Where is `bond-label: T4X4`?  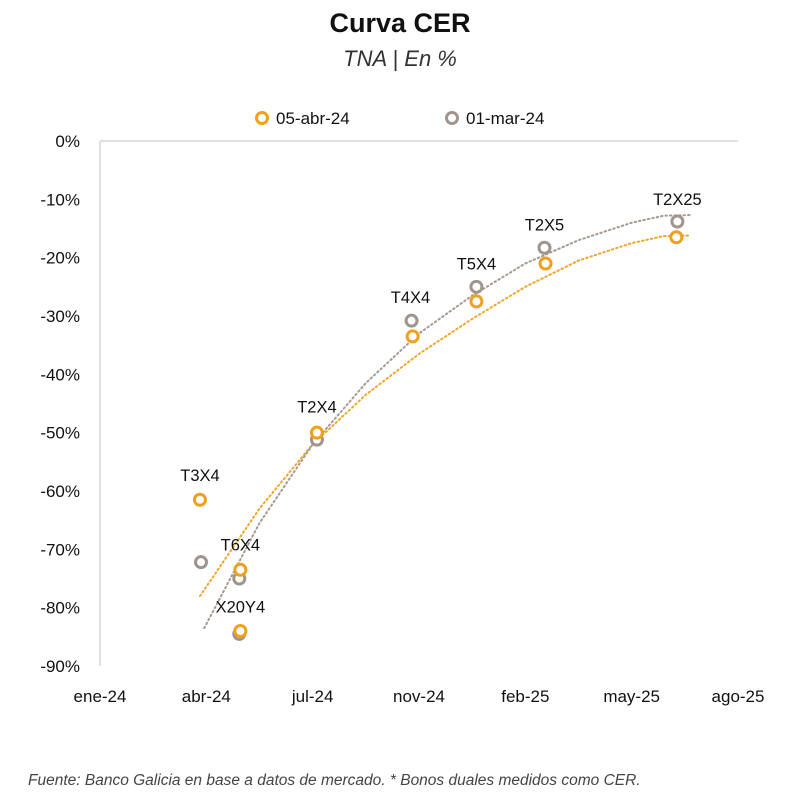 bond-label: T4X4 is located at coordinates (410, 298).